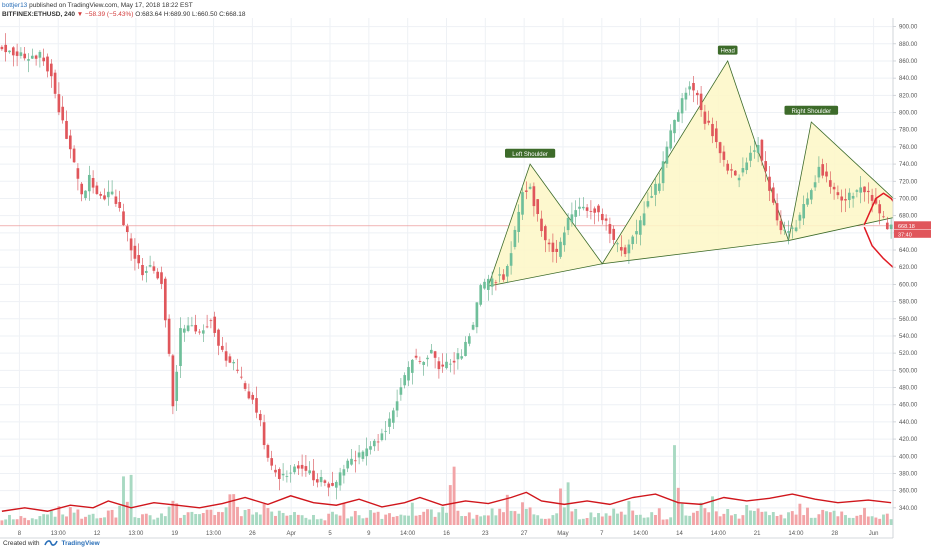 The image size is (932, 550). I want to click on y-tick-label: 580.00, so click(908, 303).